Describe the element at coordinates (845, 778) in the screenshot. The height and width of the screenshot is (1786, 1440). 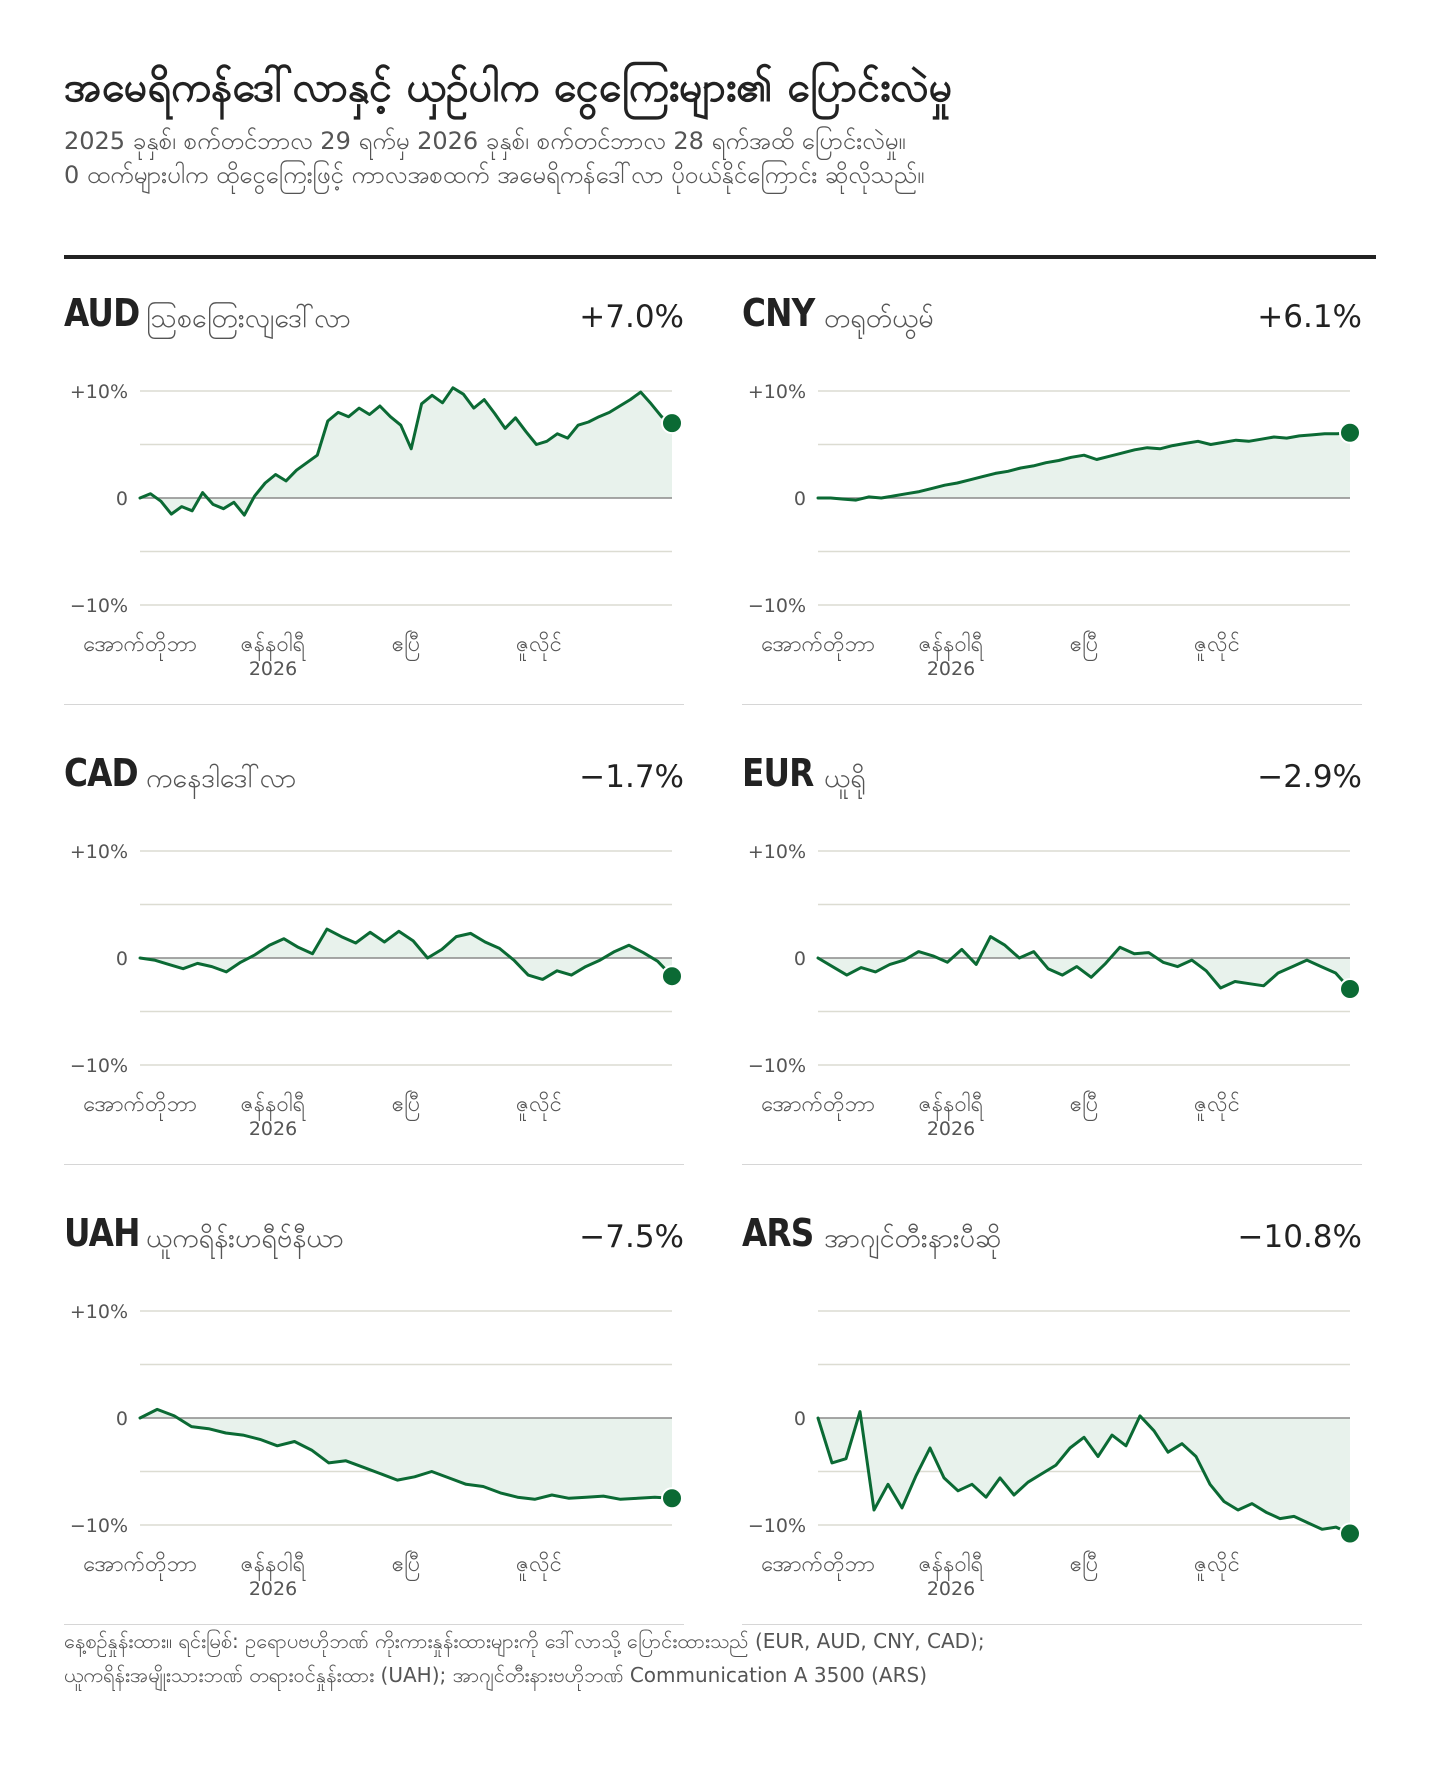
I see `currency-name: ယူရို` at that location.